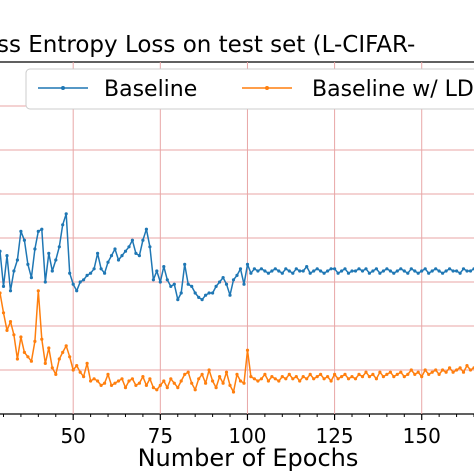 The image size is (474, 474). Describe the element at coordinates (63, 88) in the screenshot. I see `legend-marker-baseline` at that location.